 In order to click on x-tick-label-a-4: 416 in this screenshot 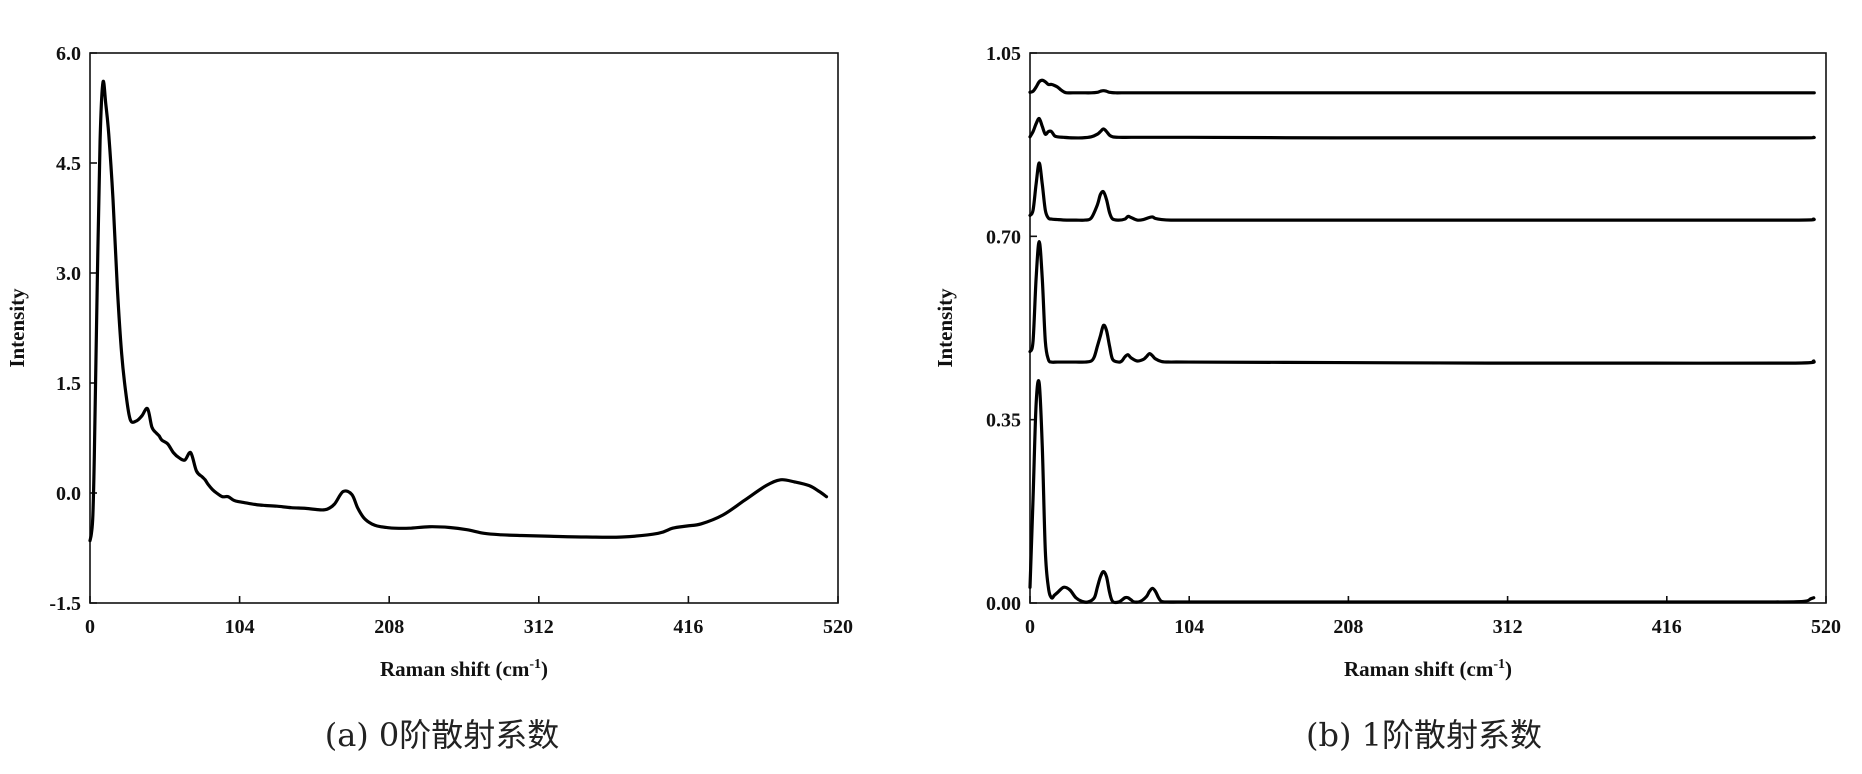, I will do `click(688, 627)`.